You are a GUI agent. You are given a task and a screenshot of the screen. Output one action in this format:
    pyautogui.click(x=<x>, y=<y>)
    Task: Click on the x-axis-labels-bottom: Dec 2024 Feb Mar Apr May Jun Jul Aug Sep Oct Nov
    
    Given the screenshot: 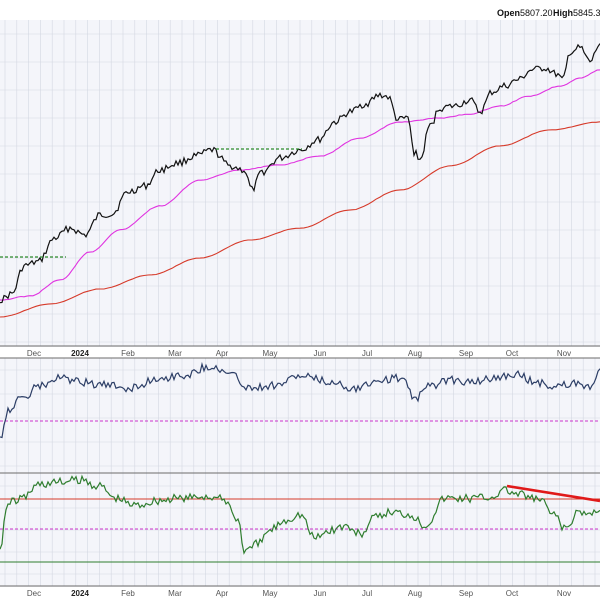 What is the action you would take?
    pyautogui.click(x=299, y=593)
    